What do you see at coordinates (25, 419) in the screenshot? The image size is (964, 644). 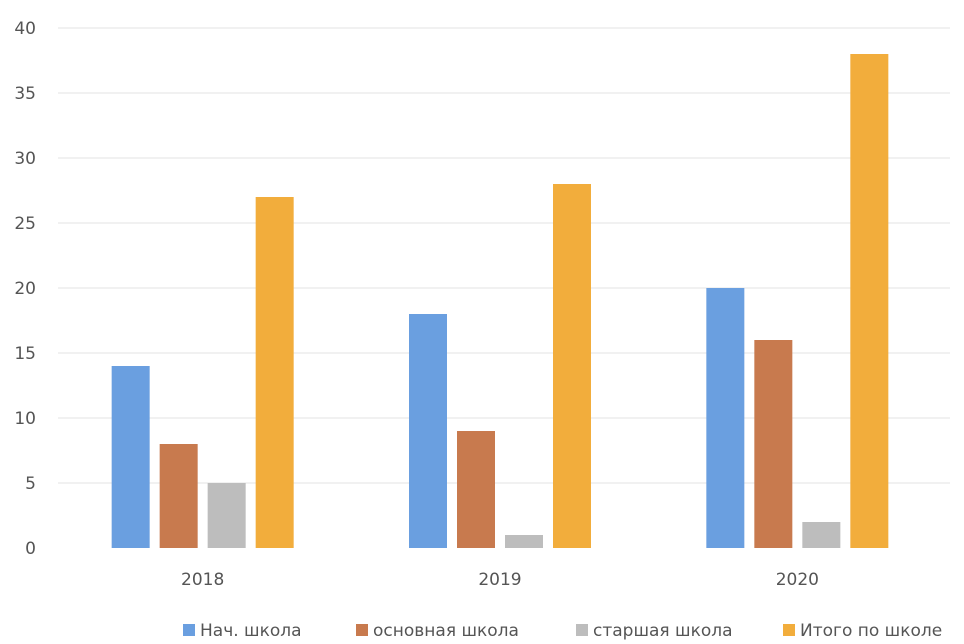 I see `y-tick-label: 10` at bounding box center [25, 419].